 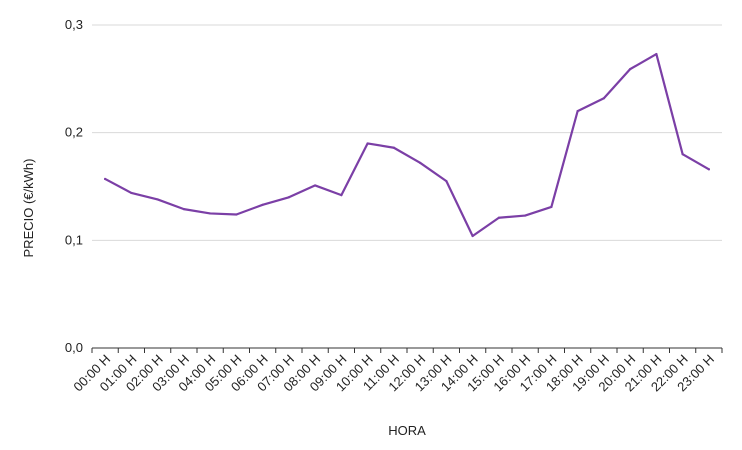 What do you see at coordinates (74, 347) in the screenshot?
I see `y-tick-label: 0,0` at bounding box center [74, 347].